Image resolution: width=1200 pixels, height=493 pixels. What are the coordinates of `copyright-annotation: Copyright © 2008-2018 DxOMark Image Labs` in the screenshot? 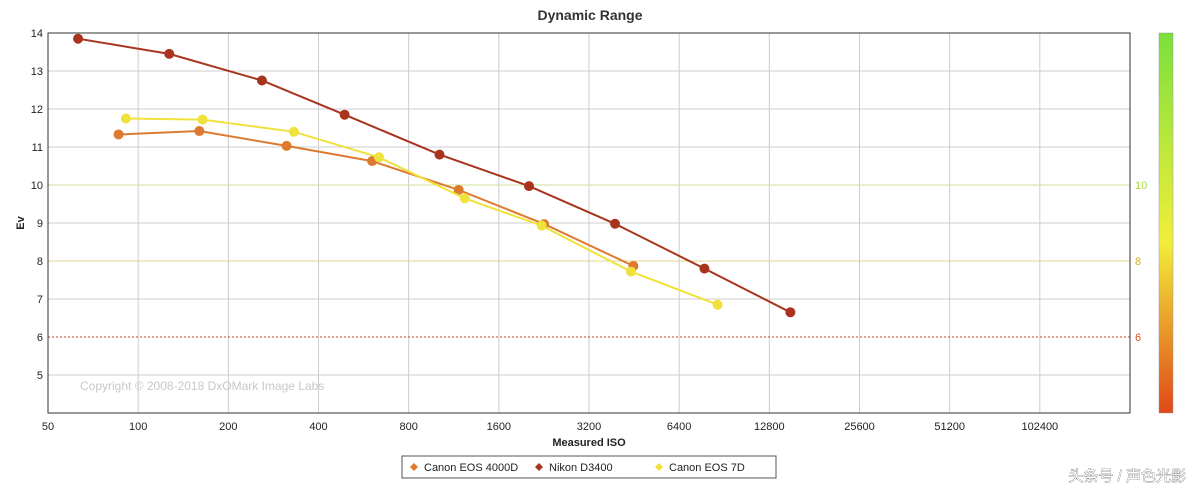 It's located at (202, 386).